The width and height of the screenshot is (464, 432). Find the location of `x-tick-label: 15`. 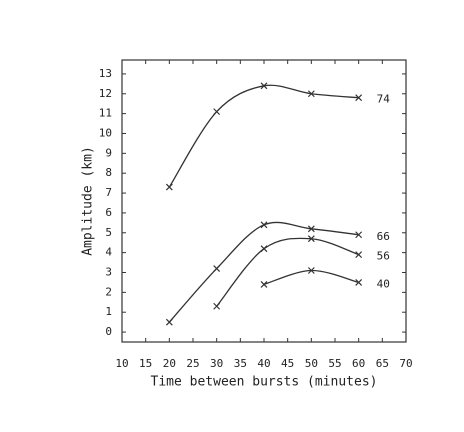

x-tick-label: 15 is located at coordinates (145, 363).